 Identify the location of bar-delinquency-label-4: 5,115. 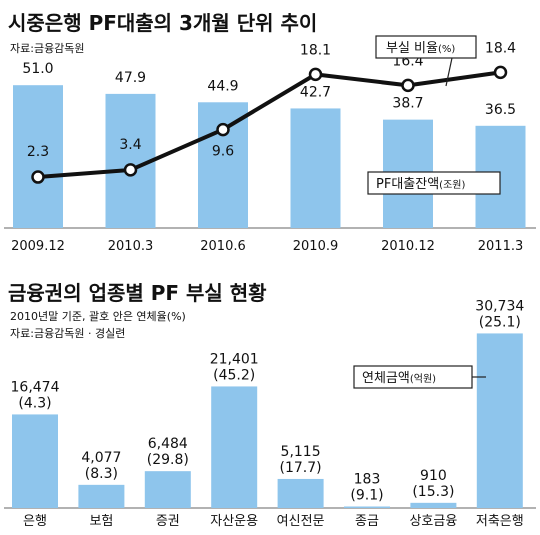
(301, 452).